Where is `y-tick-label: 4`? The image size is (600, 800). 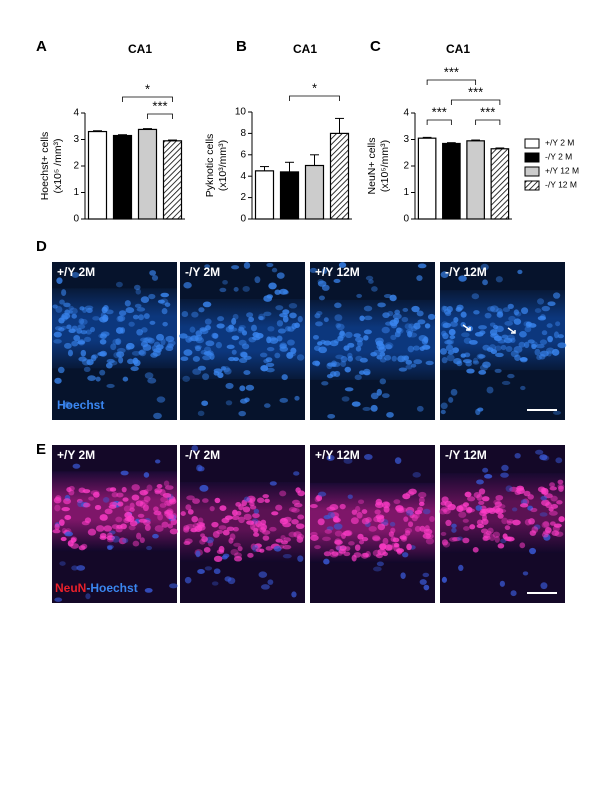
y-tick-label: 4 is located at coordinates (406, 113).